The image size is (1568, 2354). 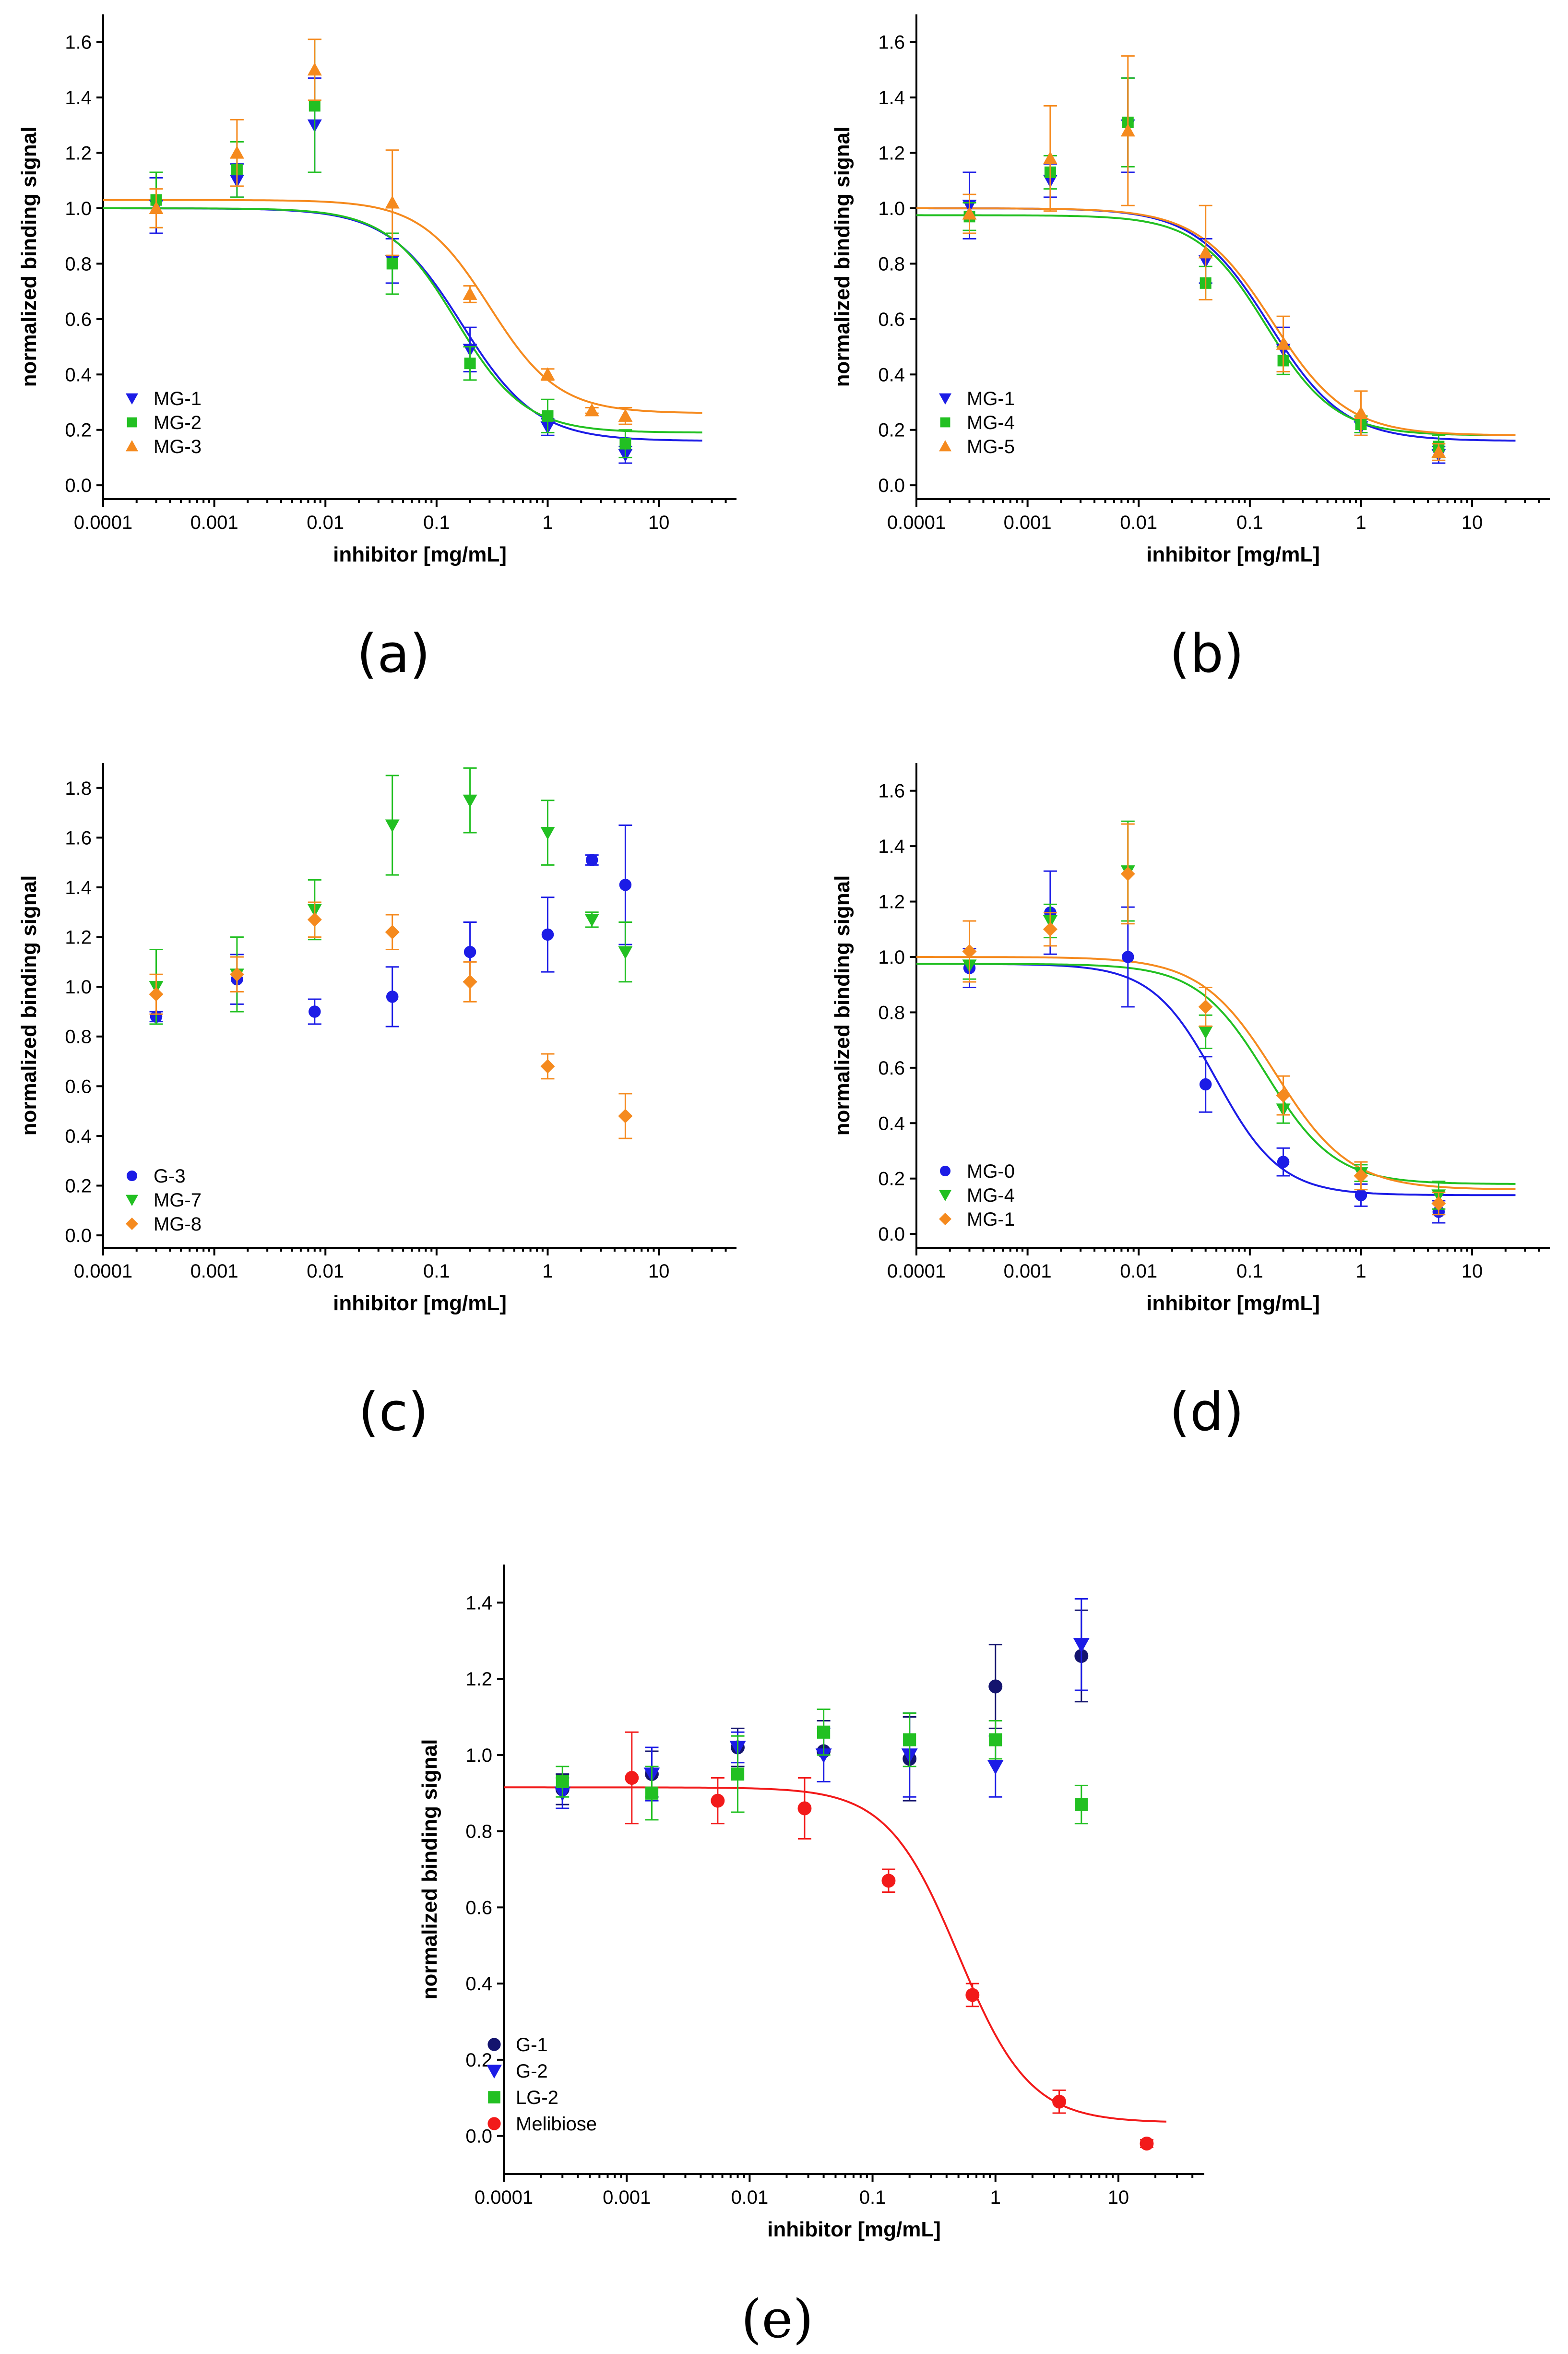 What do you see at coordinates (1206, 1412) in the screenshot?
I see `panel-caption-d: (d)` at bounding box center [1206, 1412].